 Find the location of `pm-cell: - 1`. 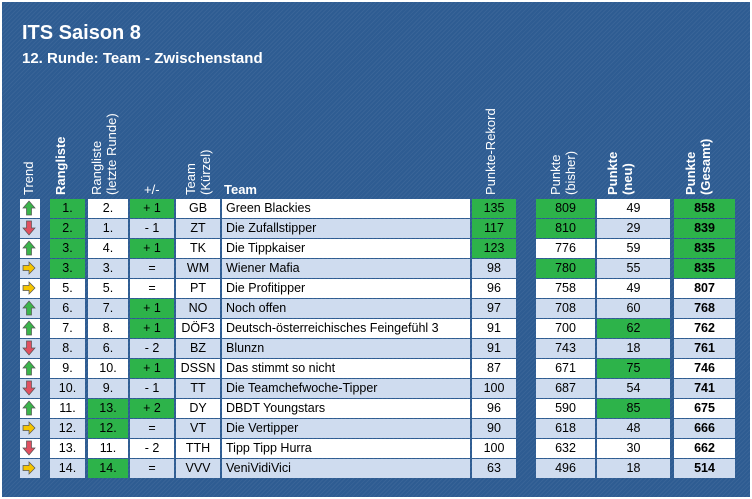

pm-cell: - 1 is located at coordinates (152, 388).